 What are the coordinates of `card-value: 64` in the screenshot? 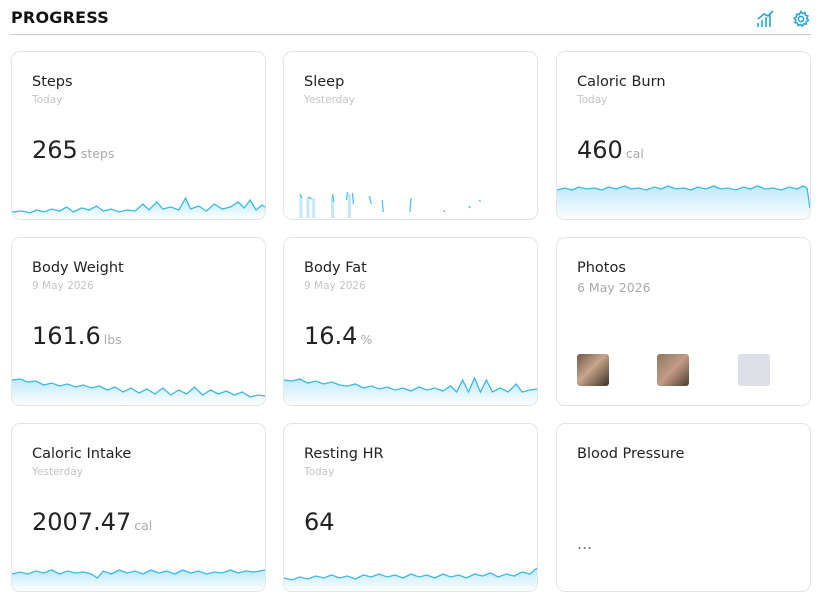 It's located at (319, 522).